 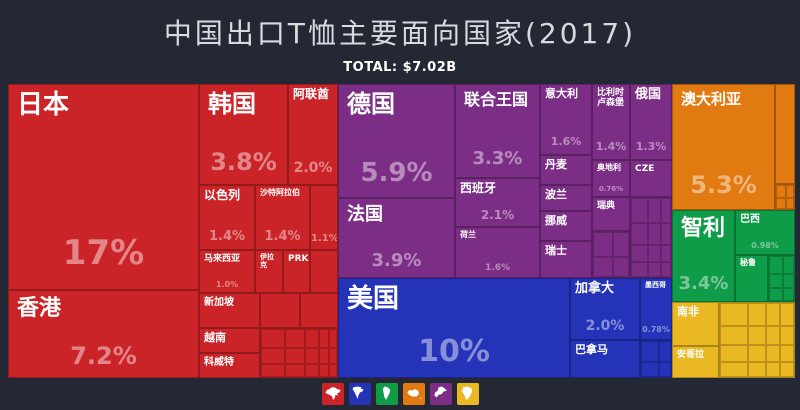 I want to click on treemap-cell-norway: 挪威, so click(x=566, y=226).